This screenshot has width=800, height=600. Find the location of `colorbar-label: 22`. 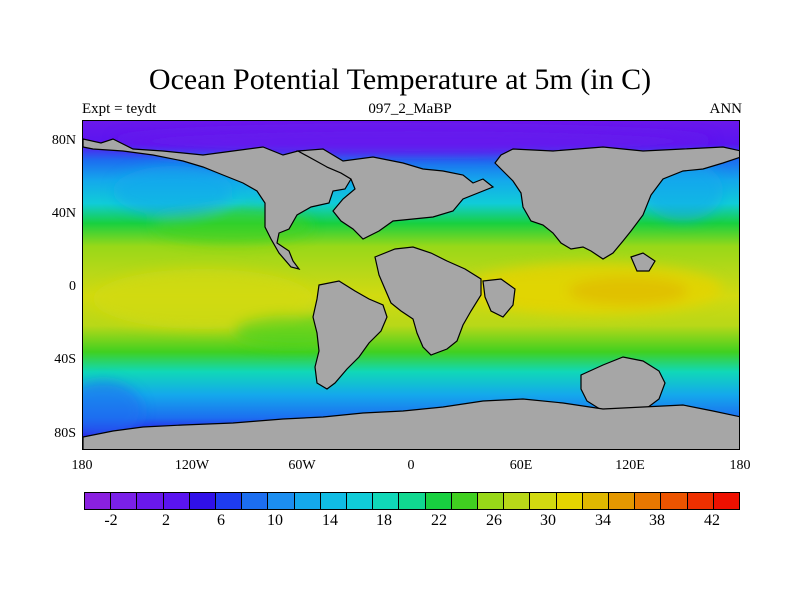

colorbar-label: 22 is located at coordinates (439, 520).